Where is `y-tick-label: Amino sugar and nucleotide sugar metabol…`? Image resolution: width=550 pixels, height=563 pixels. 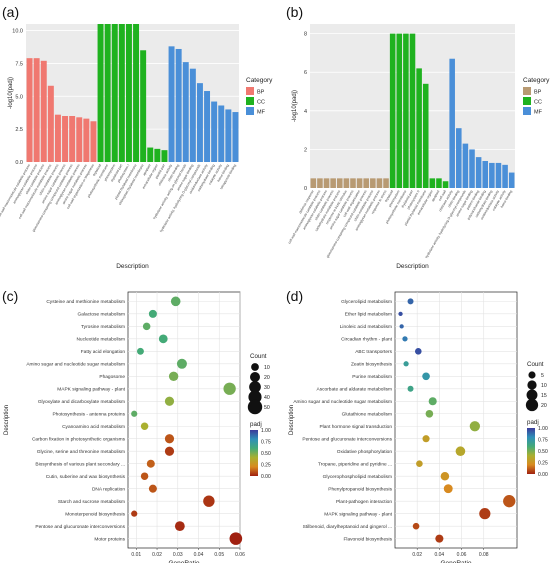
y-tick-label: Amino sugar and nucleotide sugar metabol… is located at coordinates (75, 365).